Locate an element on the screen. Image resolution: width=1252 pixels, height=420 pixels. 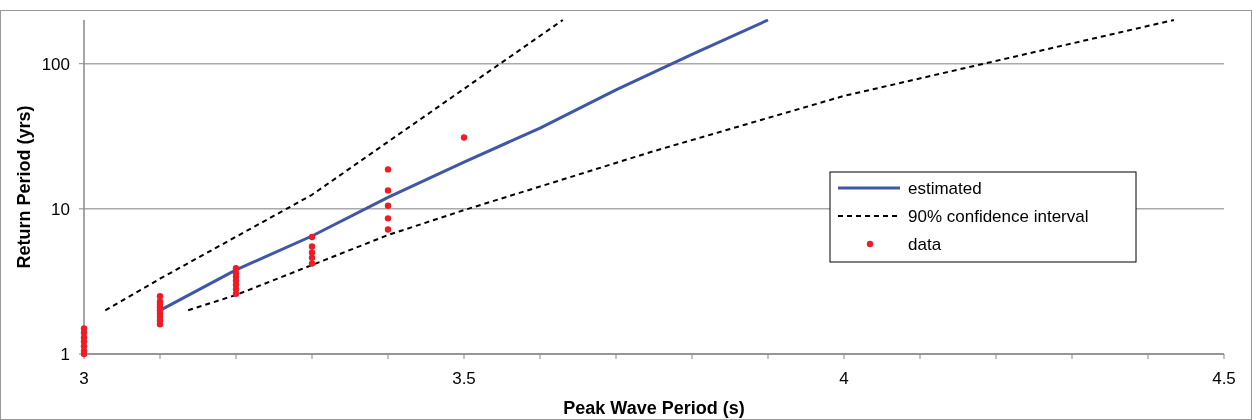
legend-label: data is located at coordinates (925, 244).